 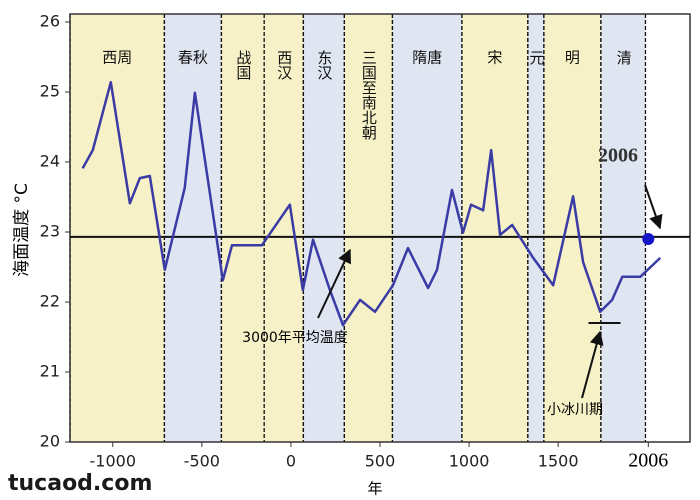 What do you see at coordinates (494, 58) in the screenshot?
I see `period-label: 宋` at bounding box center [494, 58].